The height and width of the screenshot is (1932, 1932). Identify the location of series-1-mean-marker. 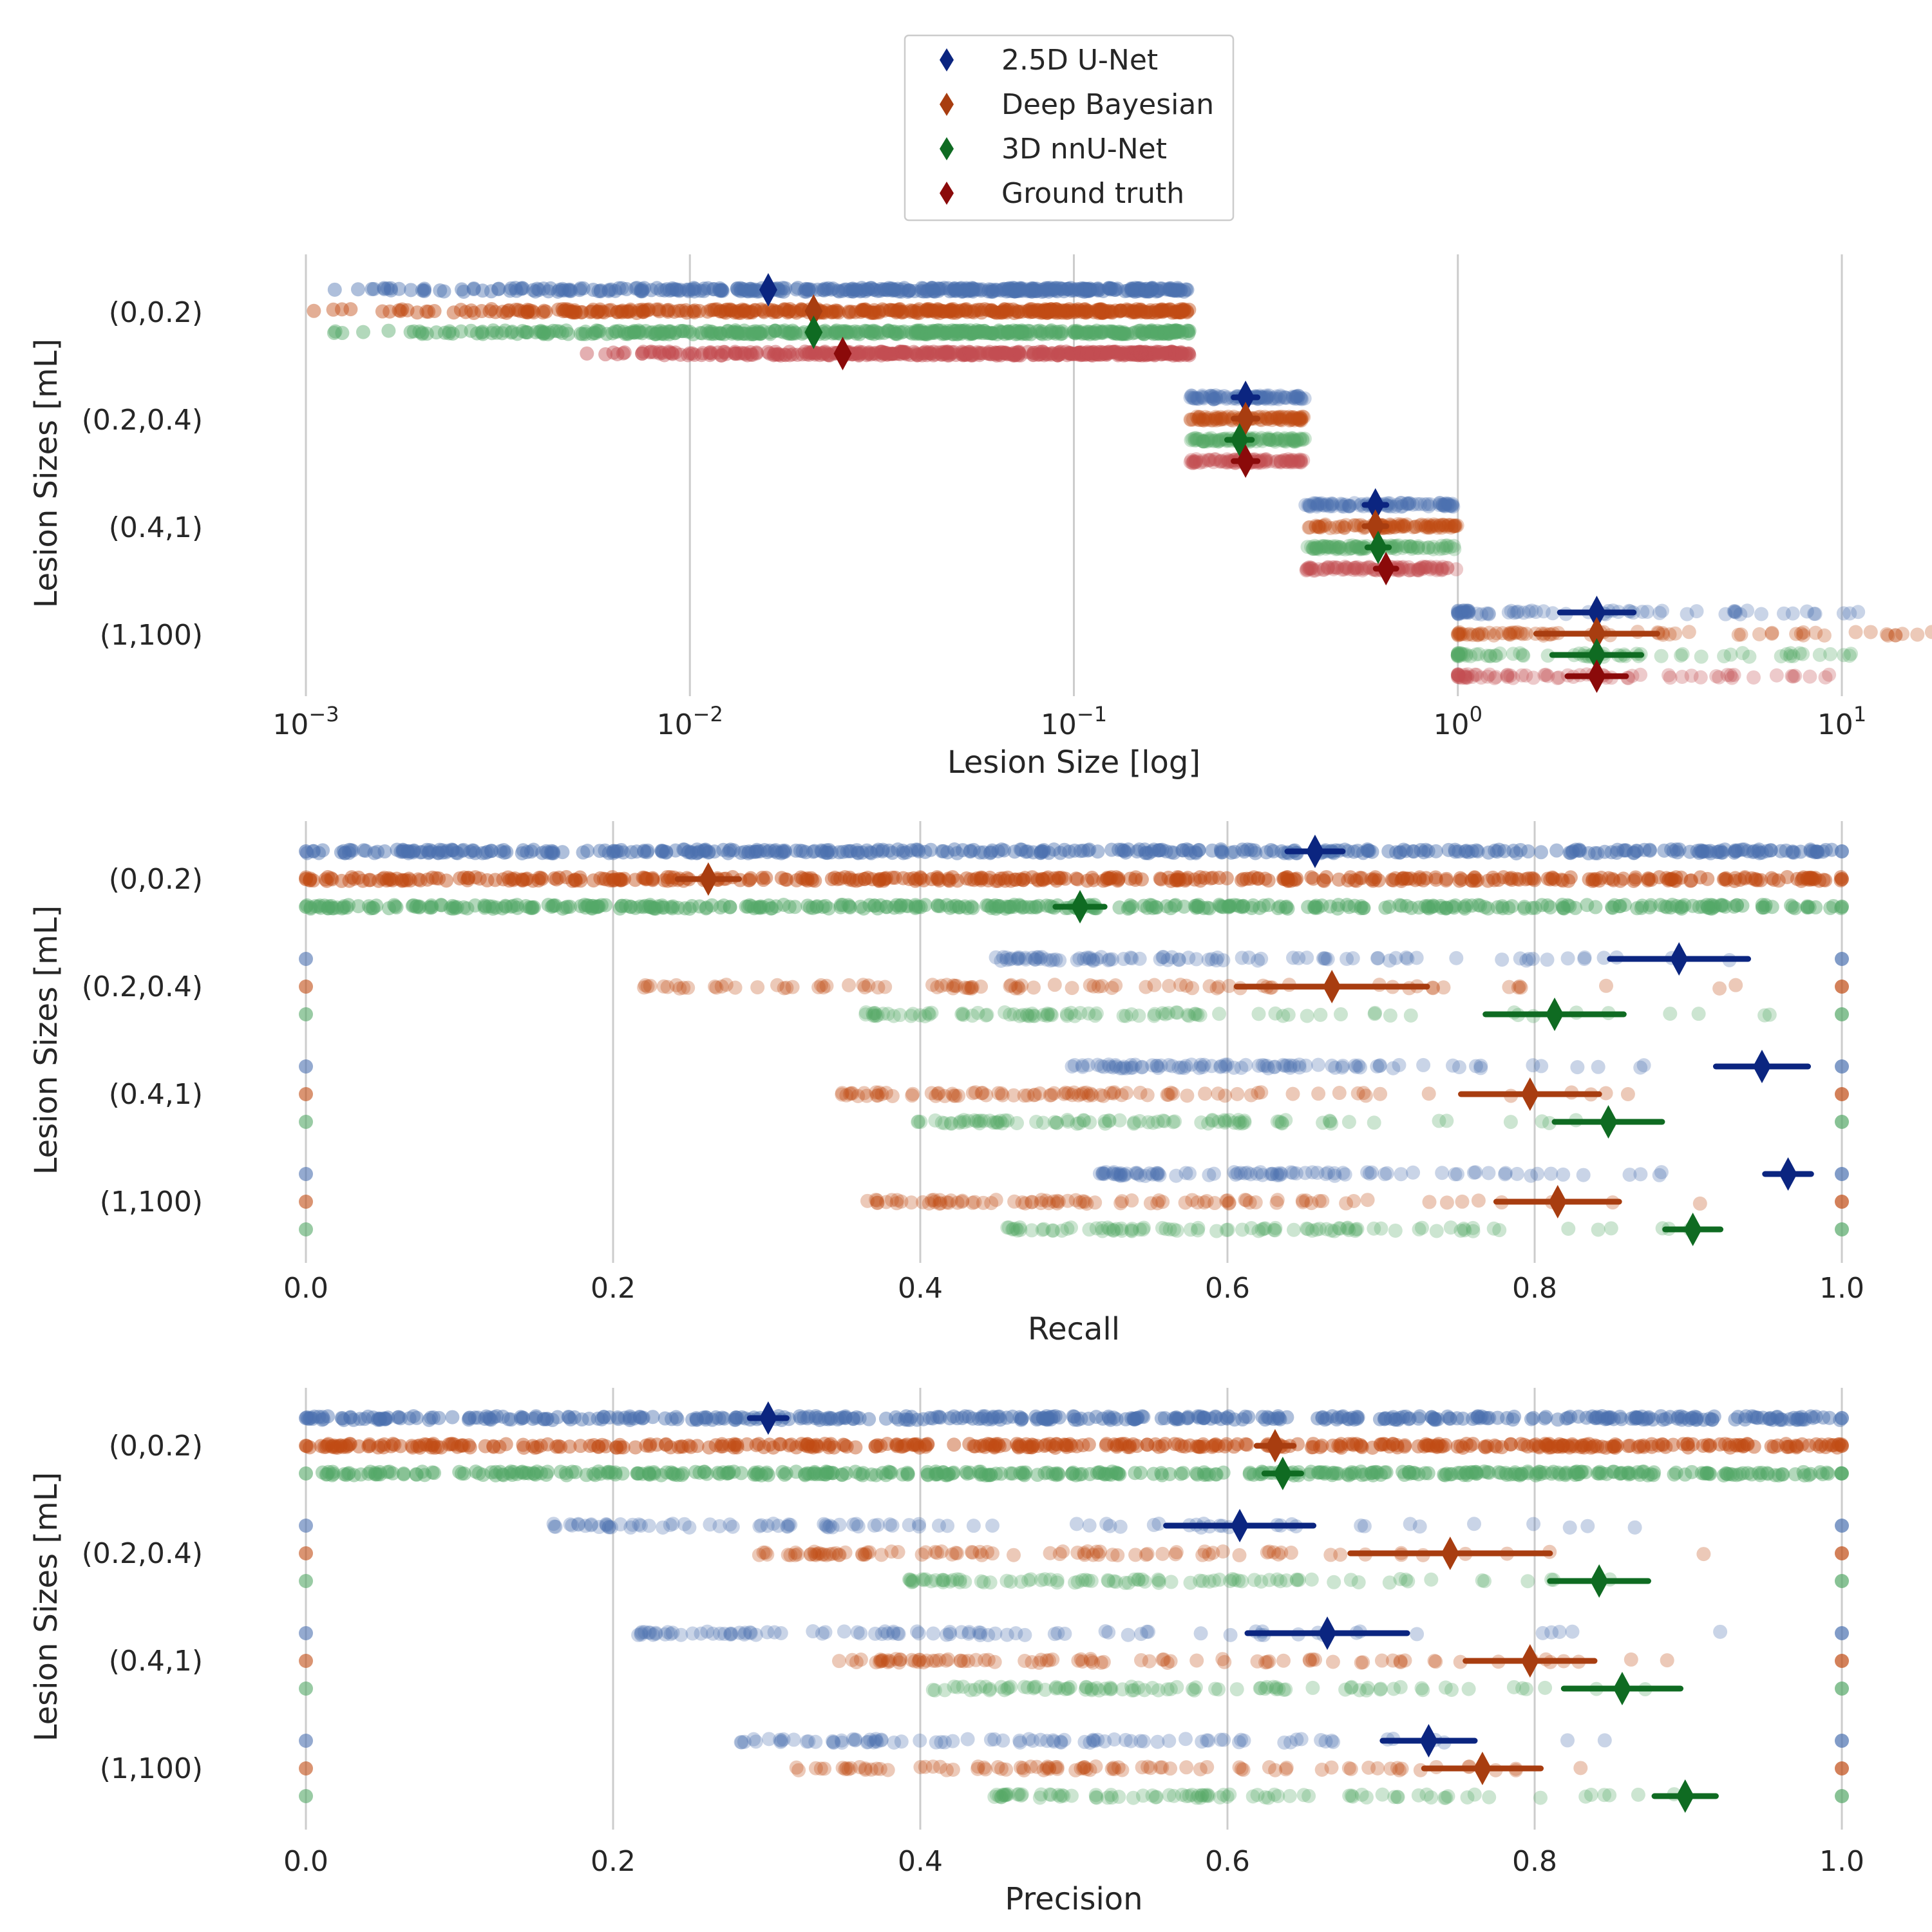
(1332, 986).